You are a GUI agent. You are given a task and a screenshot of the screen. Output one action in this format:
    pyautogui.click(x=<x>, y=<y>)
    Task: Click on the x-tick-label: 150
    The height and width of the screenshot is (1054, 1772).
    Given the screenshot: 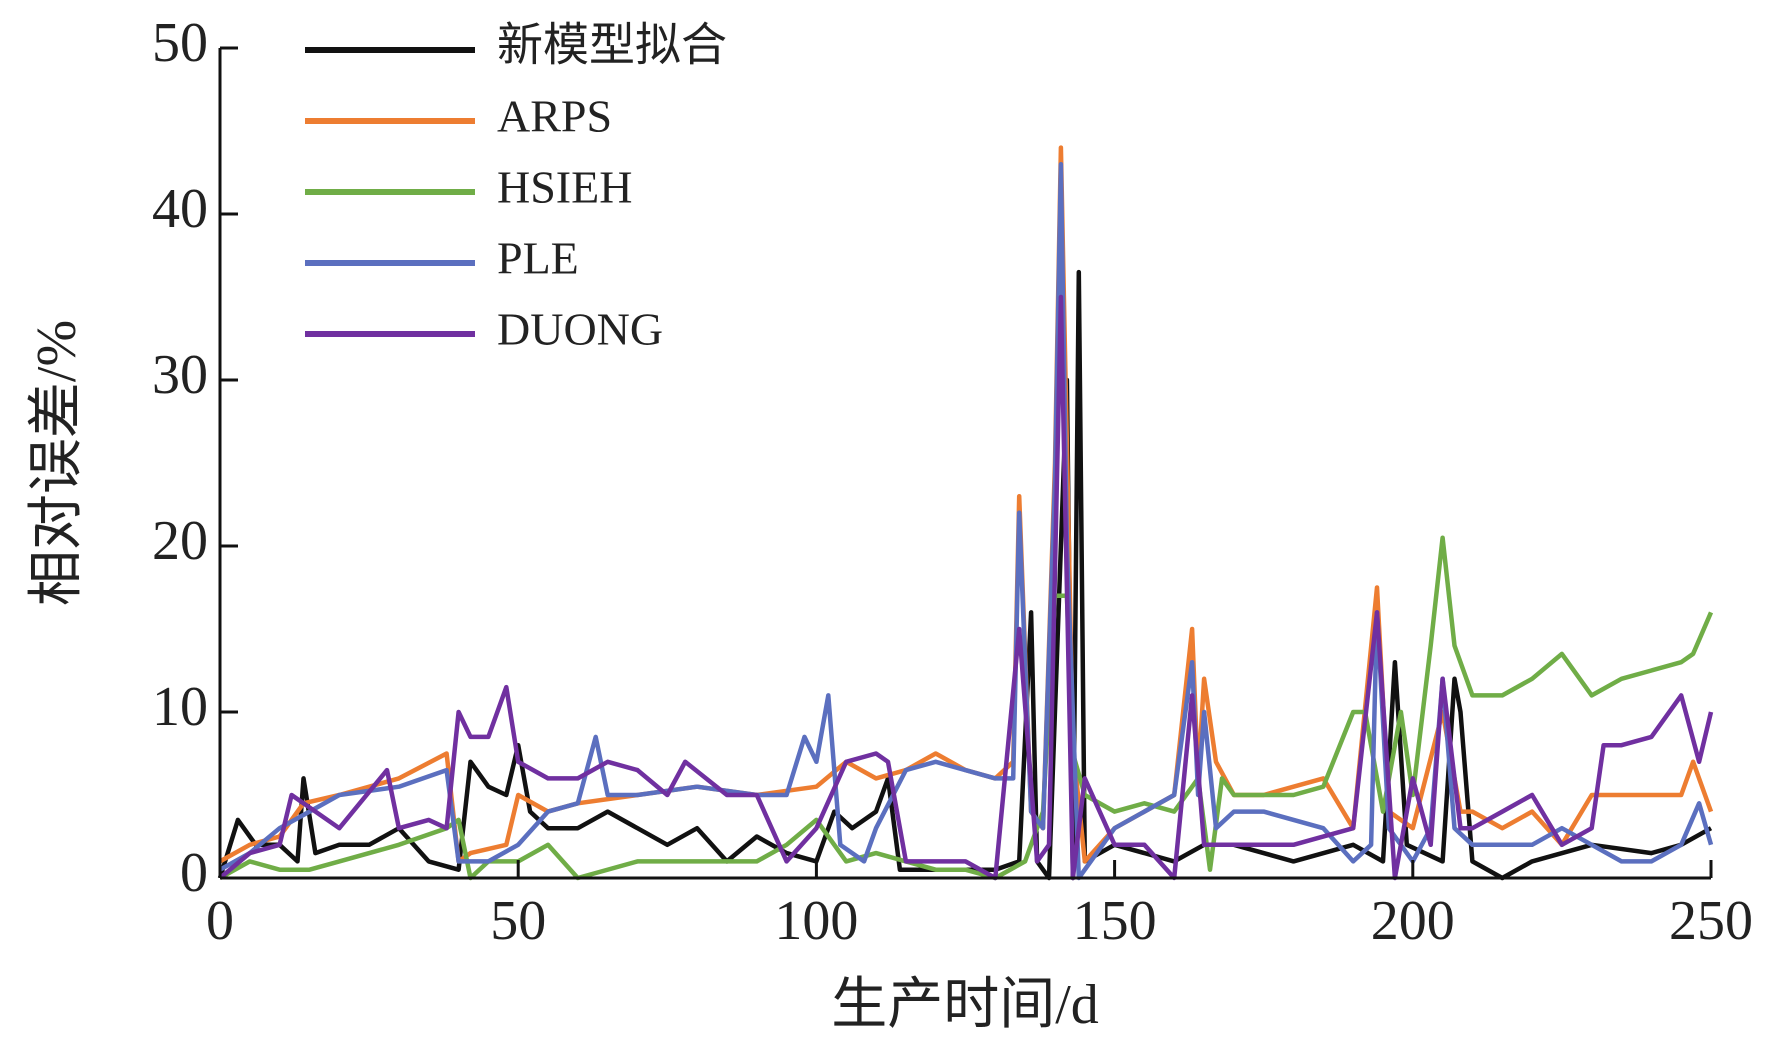 What is the action you would take?
    pyautogui.click(x=1115, y=921)
    